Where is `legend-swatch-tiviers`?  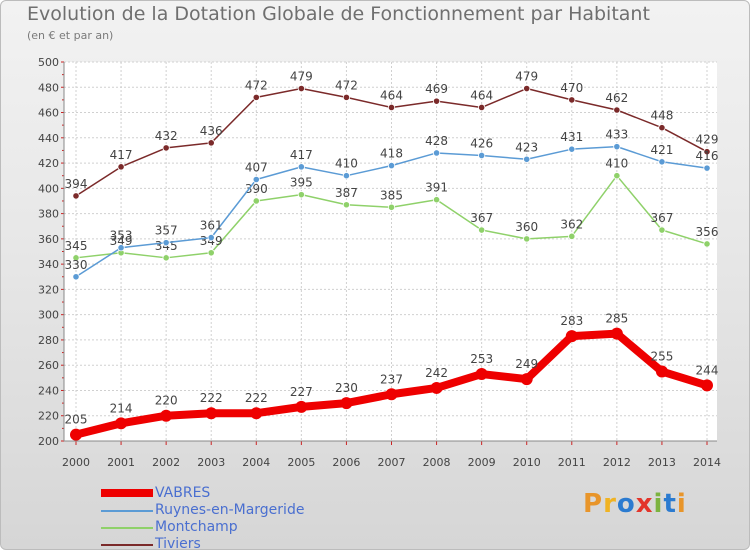 legend-swatch-tiviers is located at coordinates (127, 545).